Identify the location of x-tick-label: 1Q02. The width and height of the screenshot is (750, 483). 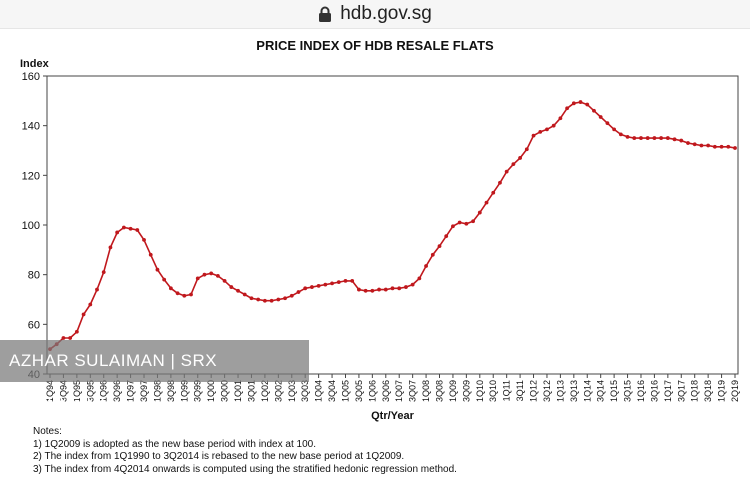
(265, 391).